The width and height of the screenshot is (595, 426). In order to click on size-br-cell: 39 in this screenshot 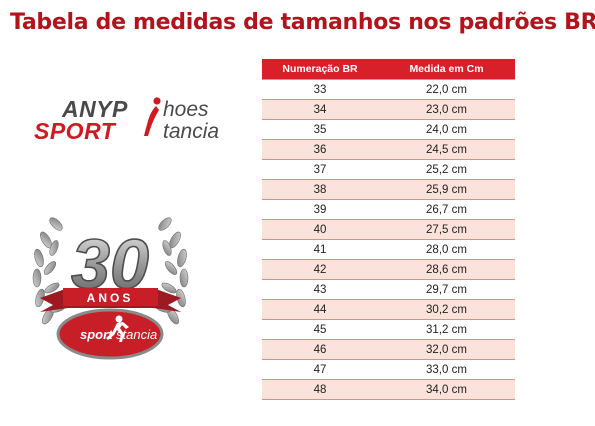, I will do `click(320, 209)`.